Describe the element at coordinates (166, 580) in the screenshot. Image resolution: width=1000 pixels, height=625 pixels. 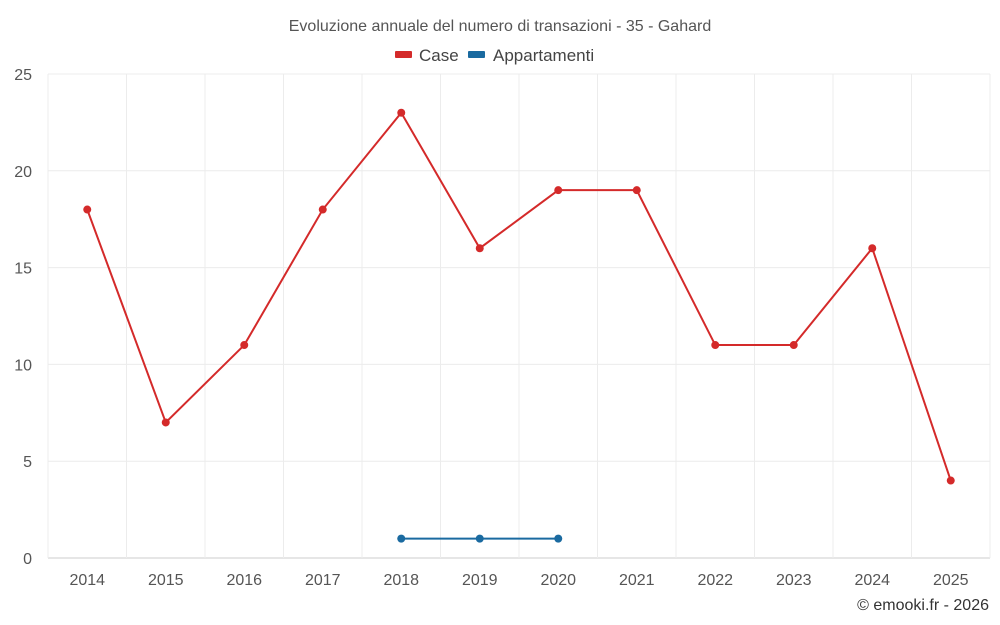
I see `x-tick-label: 2015` at that location.